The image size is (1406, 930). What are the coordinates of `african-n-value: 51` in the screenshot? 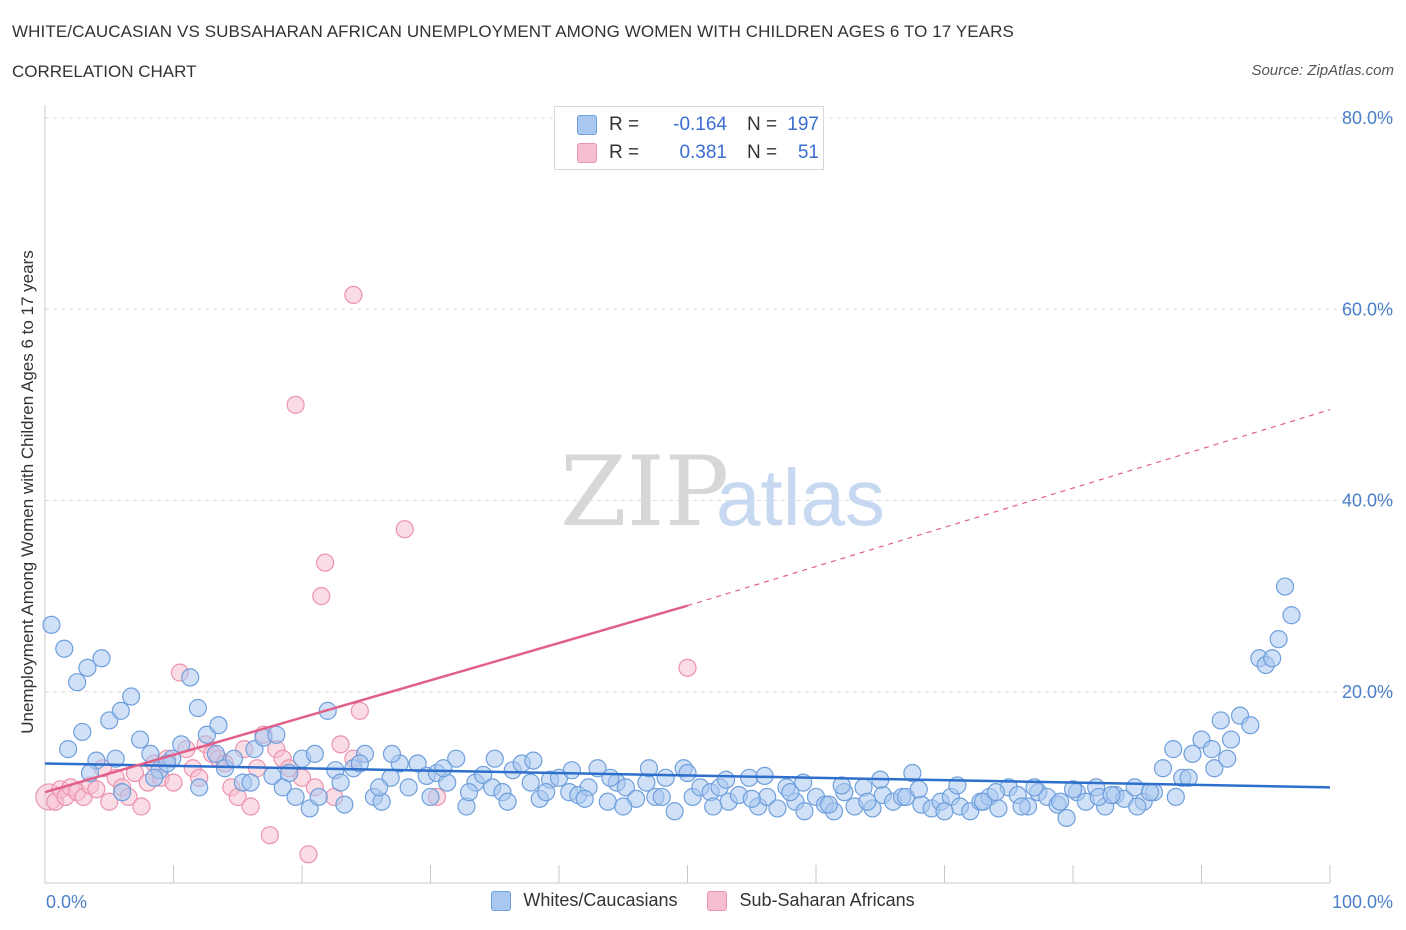 It's located at (808, 152).